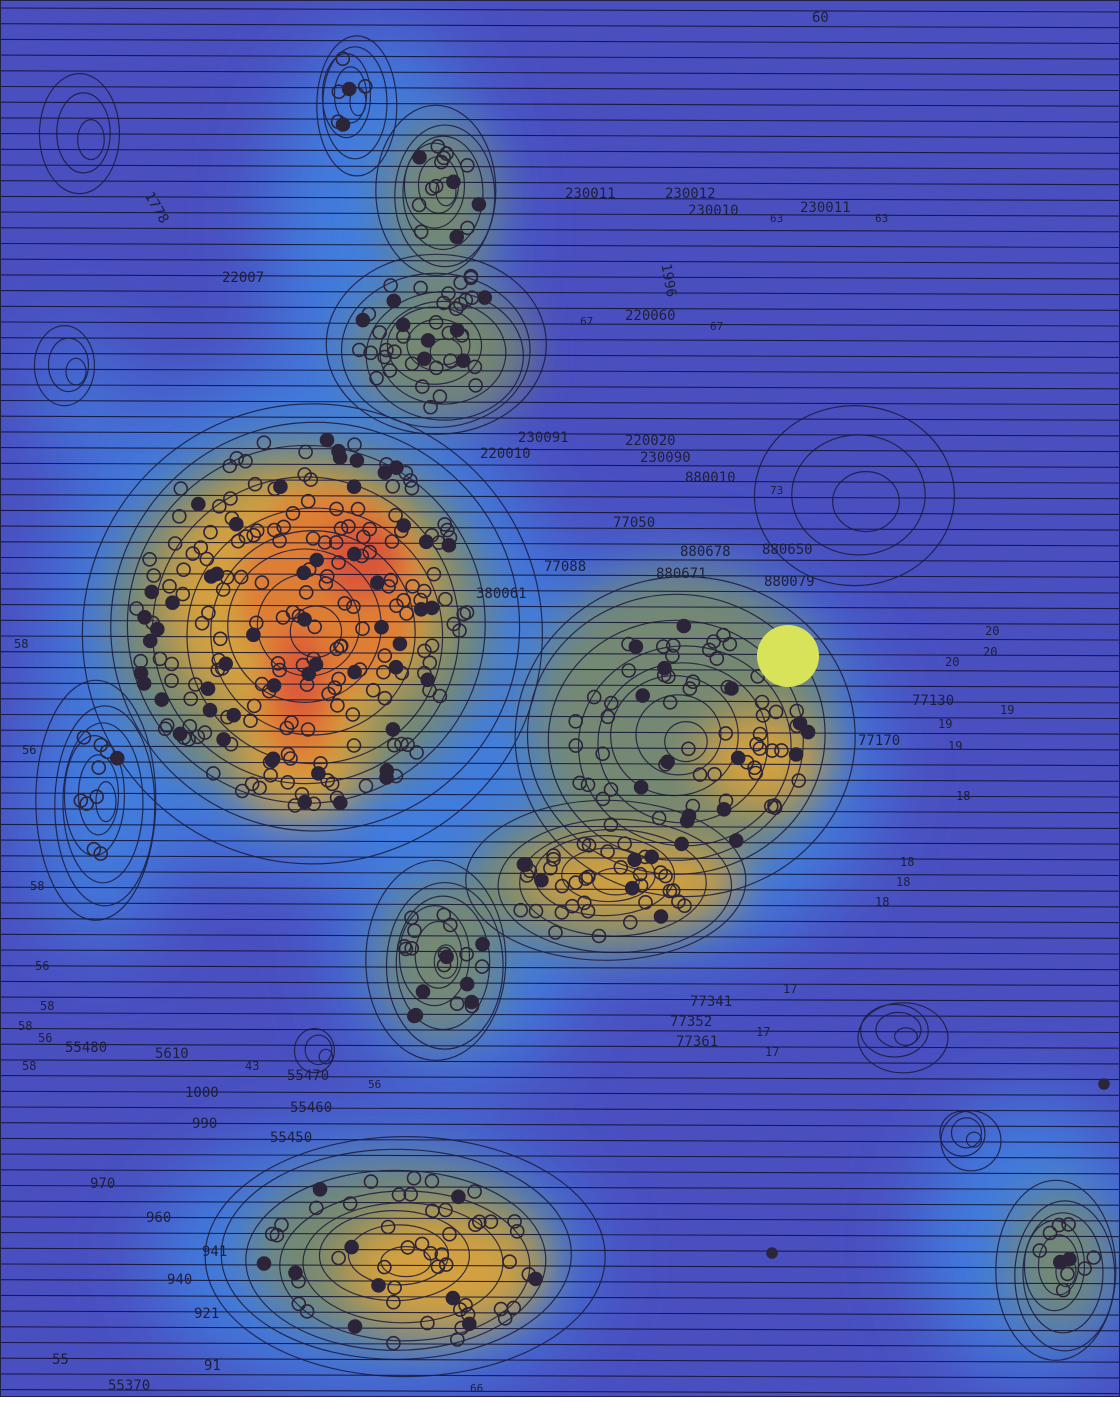 The width and height of the screenshot is (1120, 1402). Describe the element at coordinates (243, 278) in the screenshot. I see `map-label: 22007` at that location.